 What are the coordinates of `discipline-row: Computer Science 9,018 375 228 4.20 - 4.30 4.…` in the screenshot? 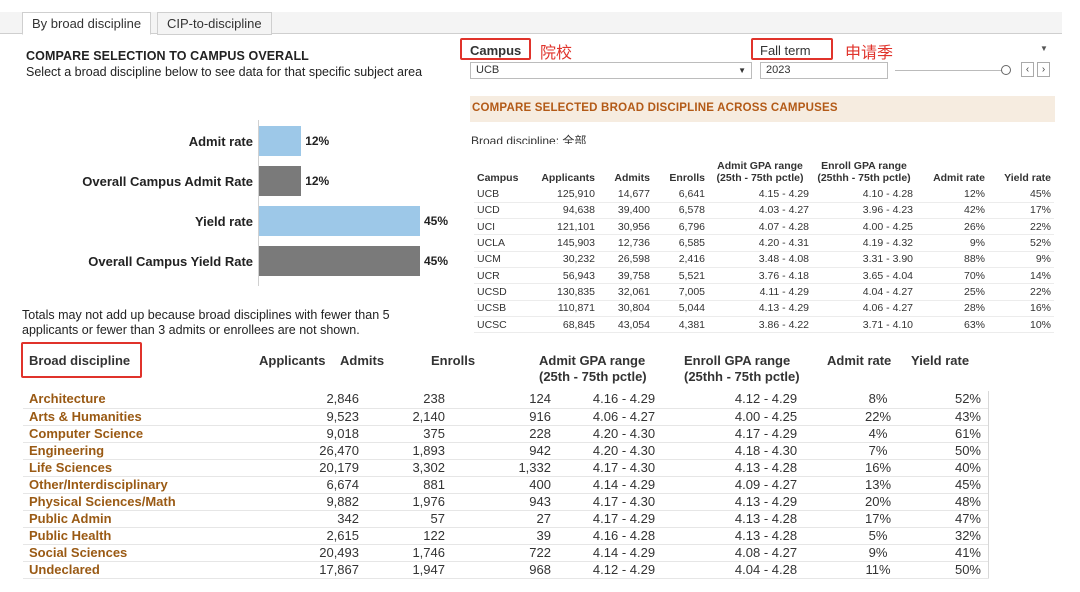 It's located at (506, 434).